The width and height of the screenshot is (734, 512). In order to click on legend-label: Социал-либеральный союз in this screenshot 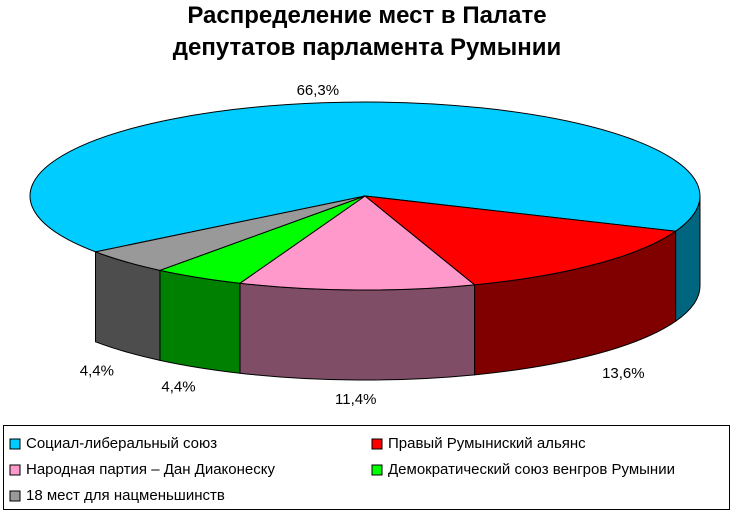, I will do `click(121, 443)`.